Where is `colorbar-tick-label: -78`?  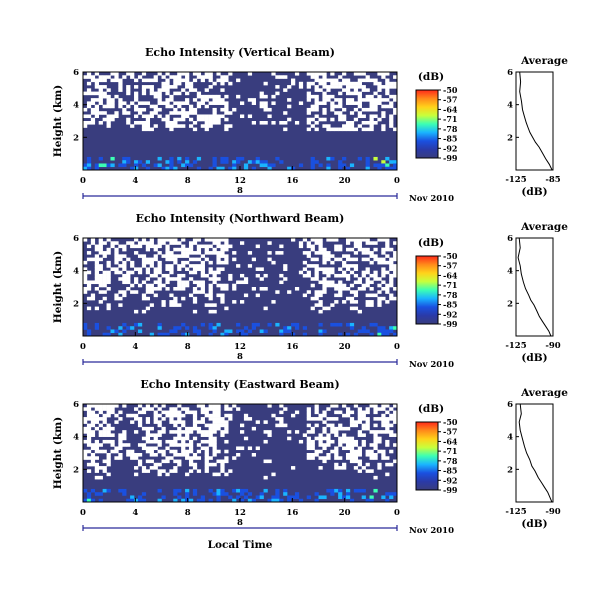
colorbar-tick-label: -78 is located at coordinates (450, 295).